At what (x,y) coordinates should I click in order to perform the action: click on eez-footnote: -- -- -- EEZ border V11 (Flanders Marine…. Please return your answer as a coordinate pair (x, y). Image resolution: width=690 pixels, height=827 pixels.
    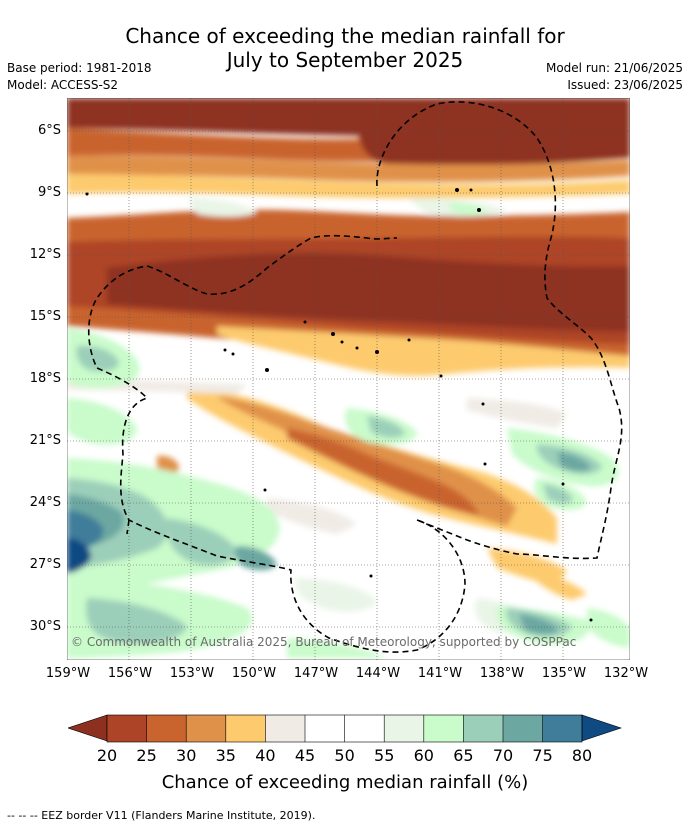
    Looking at the image, I should click on (161, 815).